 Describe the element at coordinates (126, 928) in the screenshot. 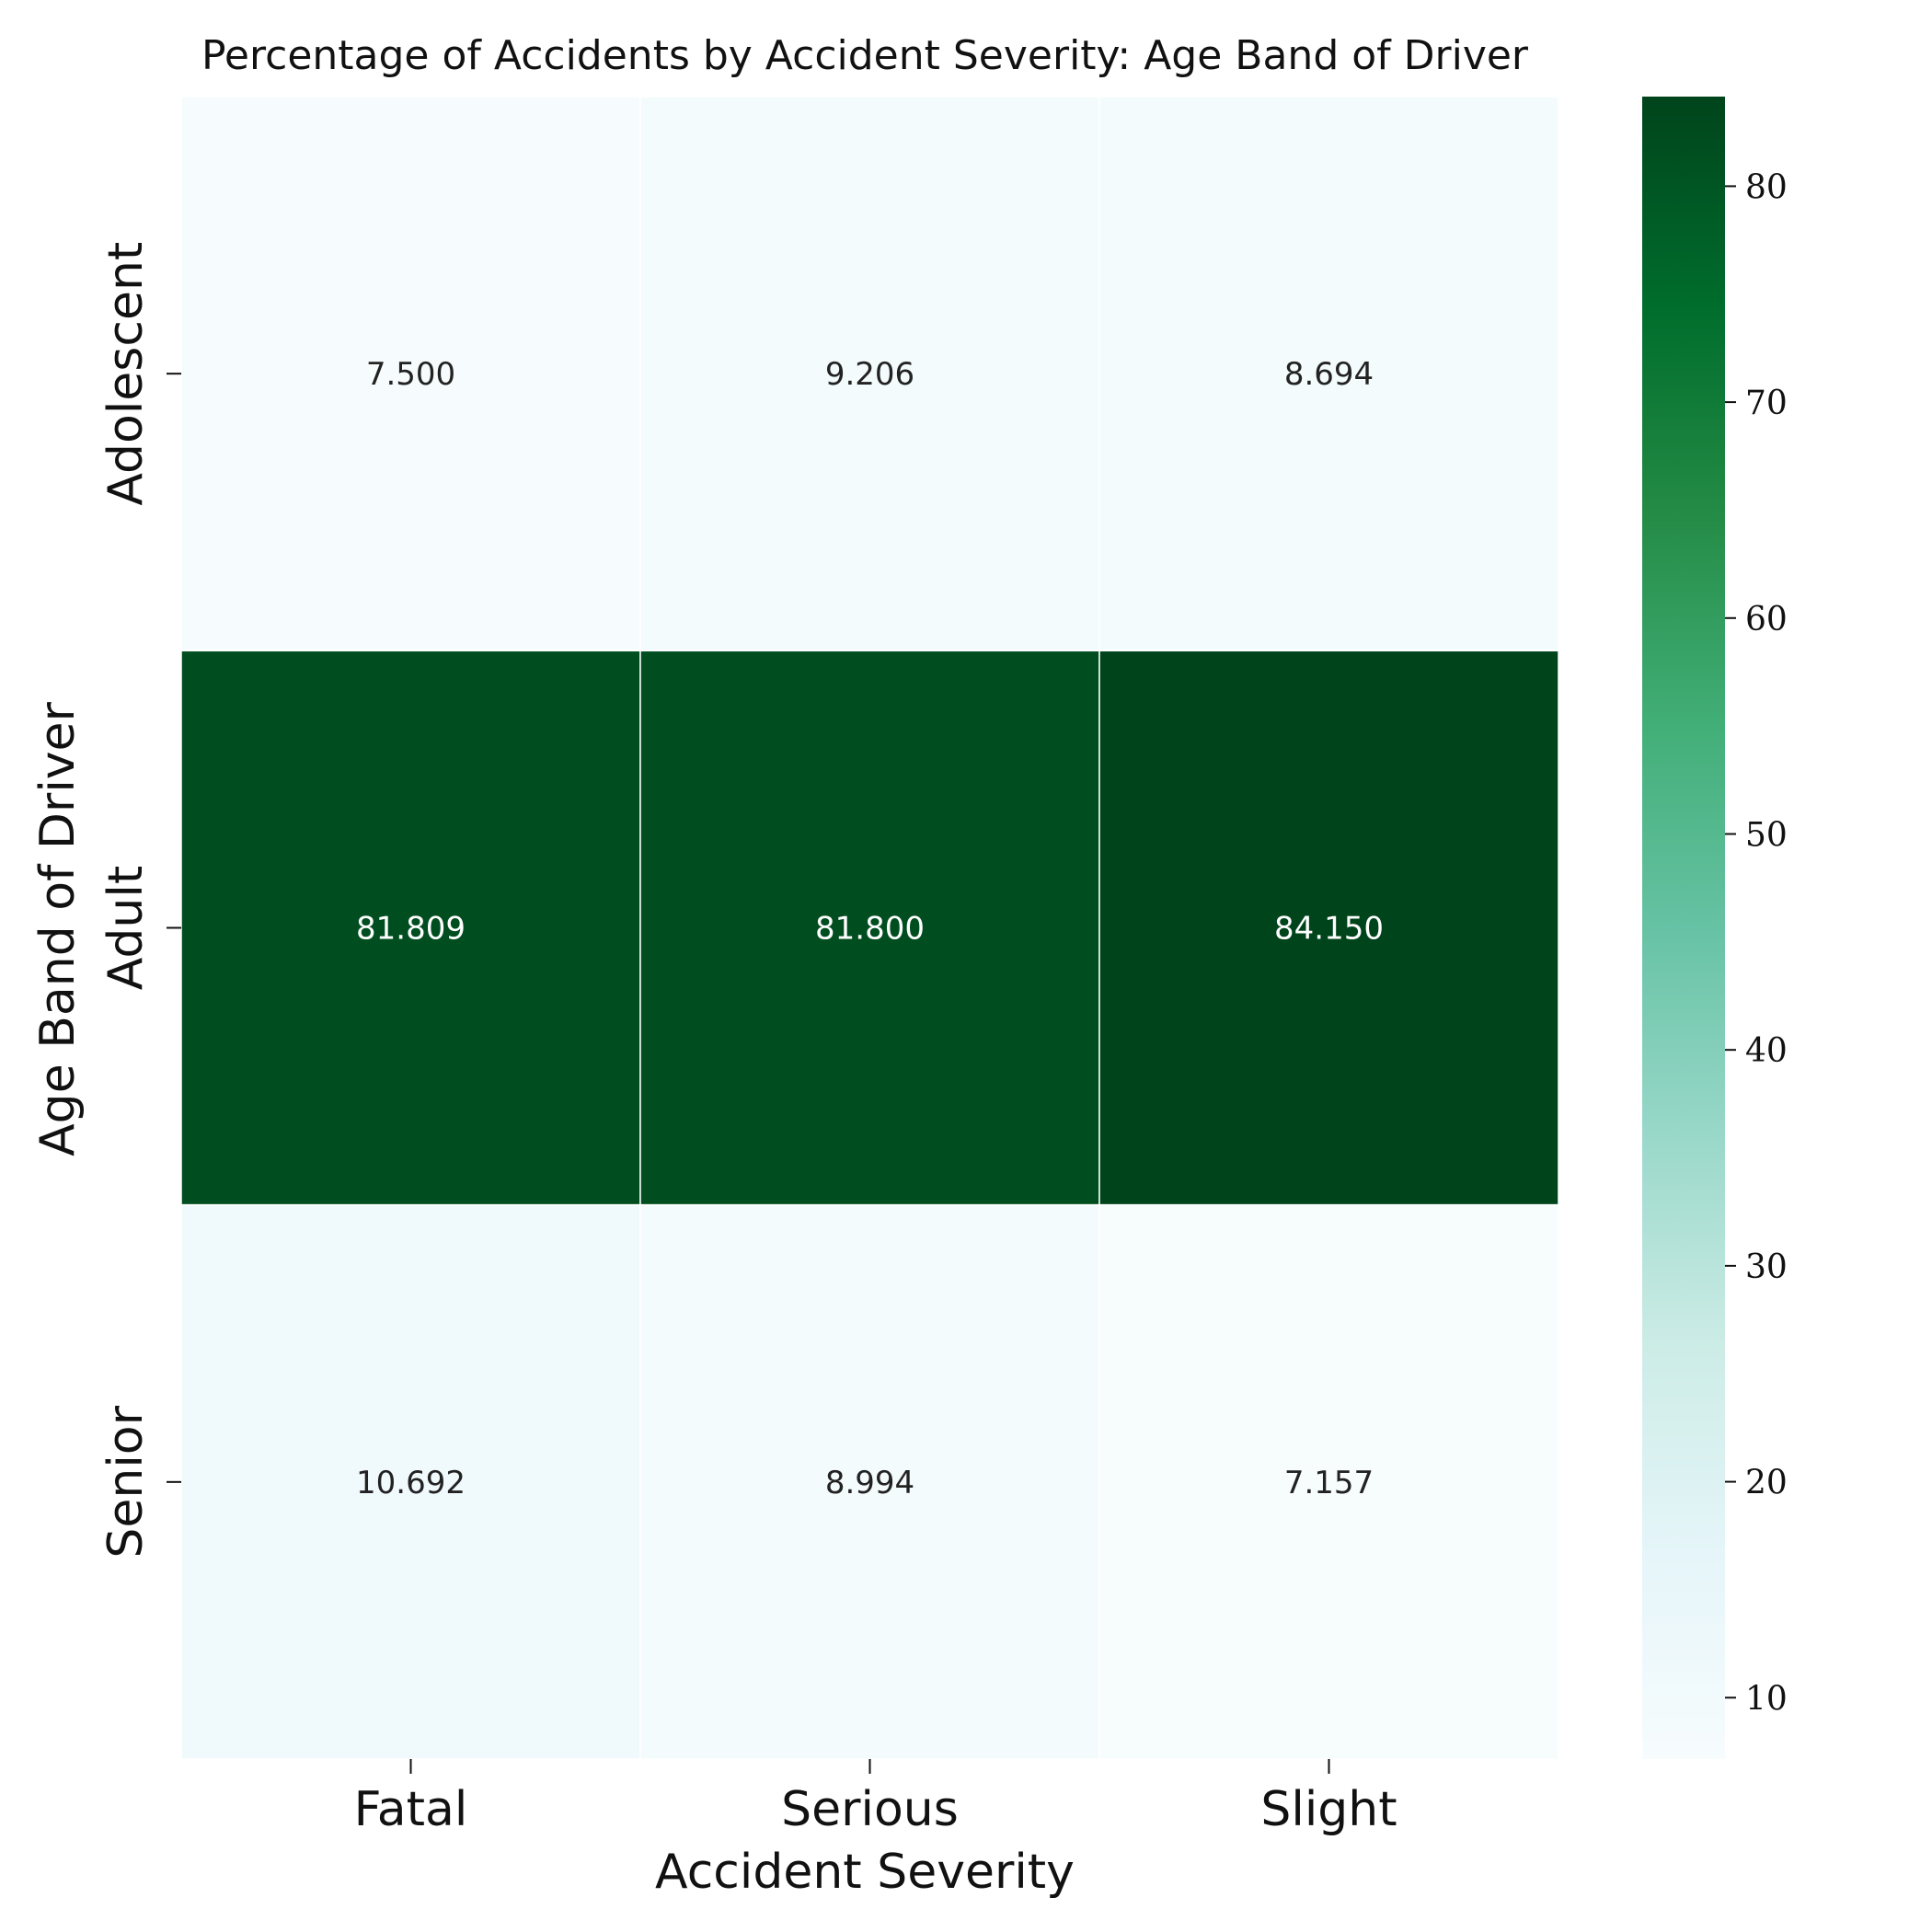

I see `y-tick-label: Adult` at that location.